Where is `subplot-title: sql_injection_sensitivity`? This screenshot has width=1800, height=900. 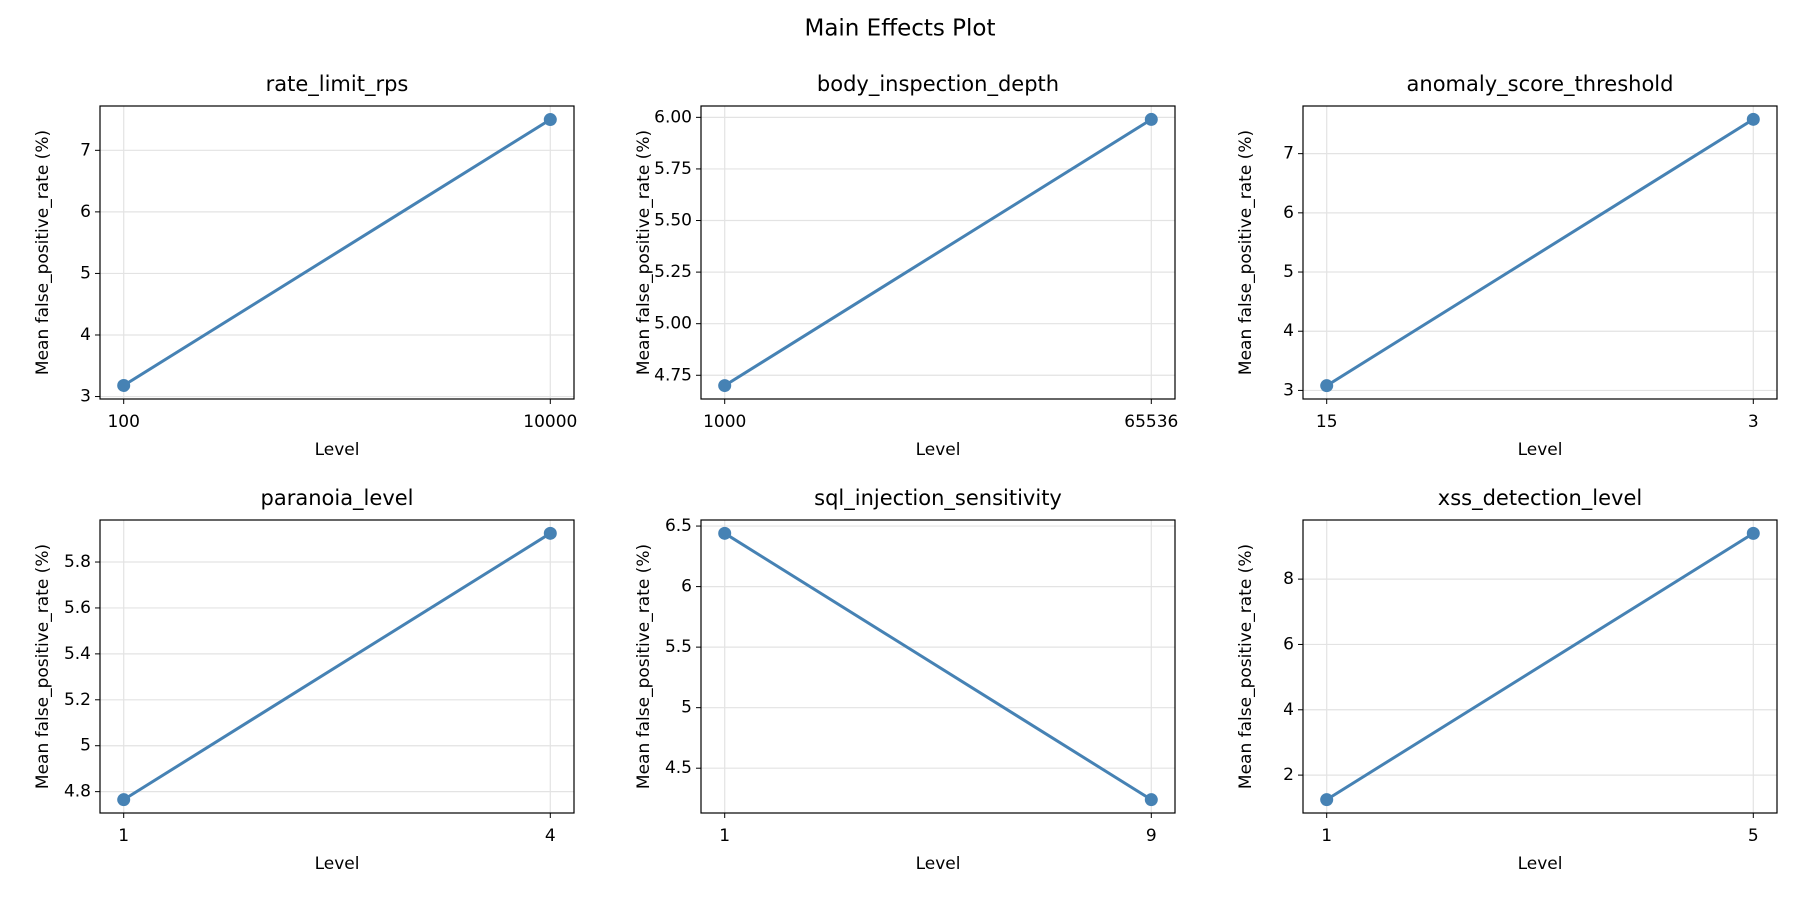 subplot-title: sql_injection_sensitivity is located at coordinates (938, 498).